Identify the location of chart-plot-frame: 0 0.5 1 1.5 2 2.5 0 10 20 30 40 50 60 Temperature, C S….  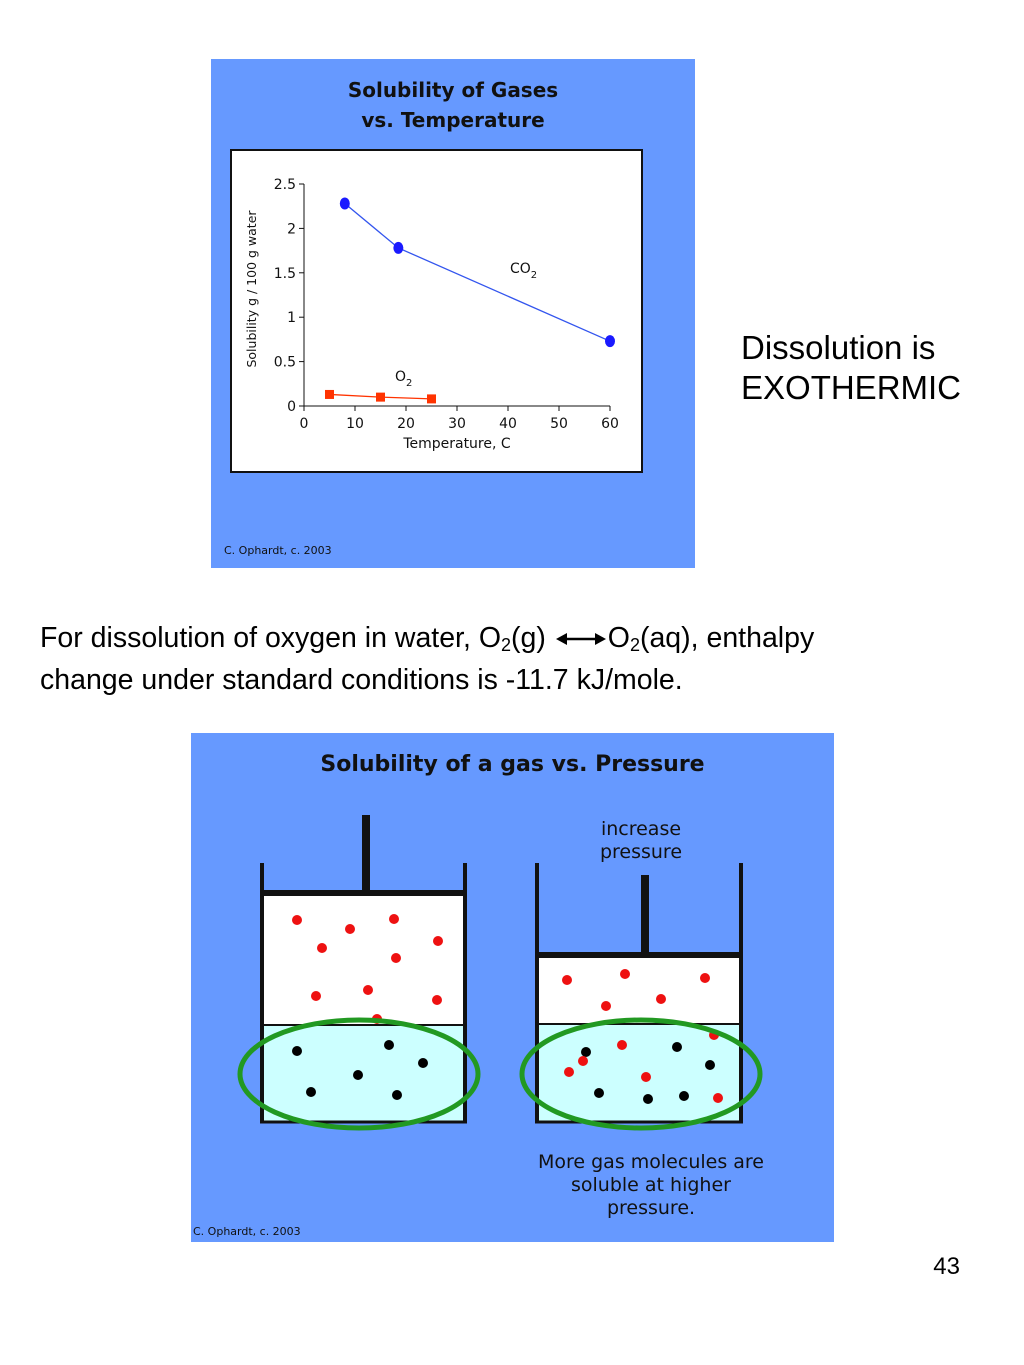
(436, 311).